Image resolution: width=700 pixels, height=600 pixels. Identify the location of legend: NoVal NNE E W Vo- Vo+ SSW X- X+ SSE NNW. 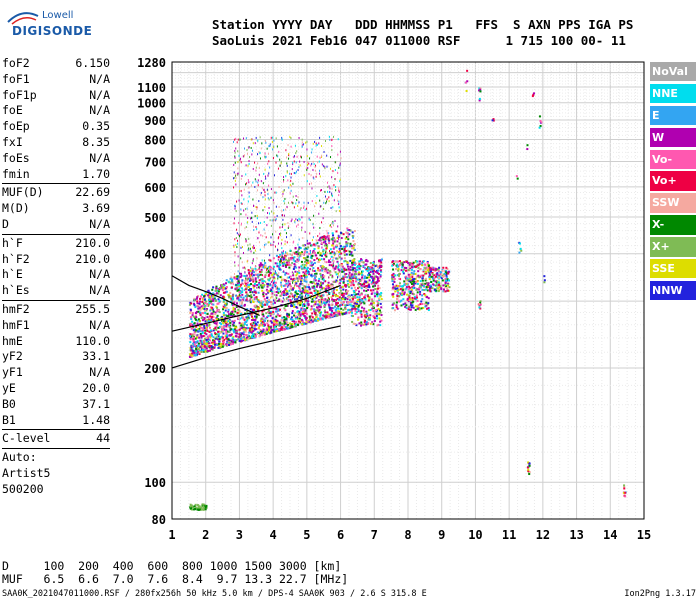
(673, 182).